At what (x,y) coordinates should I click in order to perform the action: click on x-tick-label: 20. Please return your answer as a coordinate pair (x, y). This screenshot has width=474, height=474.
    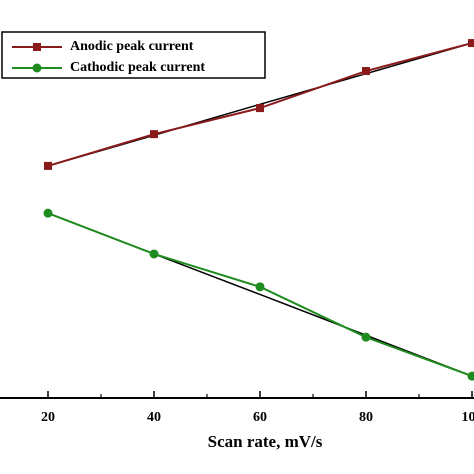
    Looking at the image, I should click on (48, 417).